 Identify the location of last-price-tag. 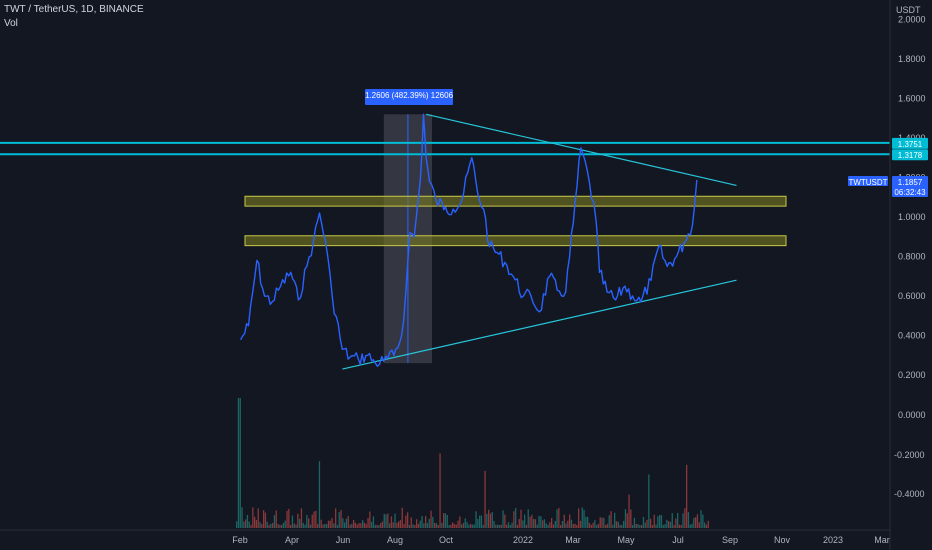
(910, 186).